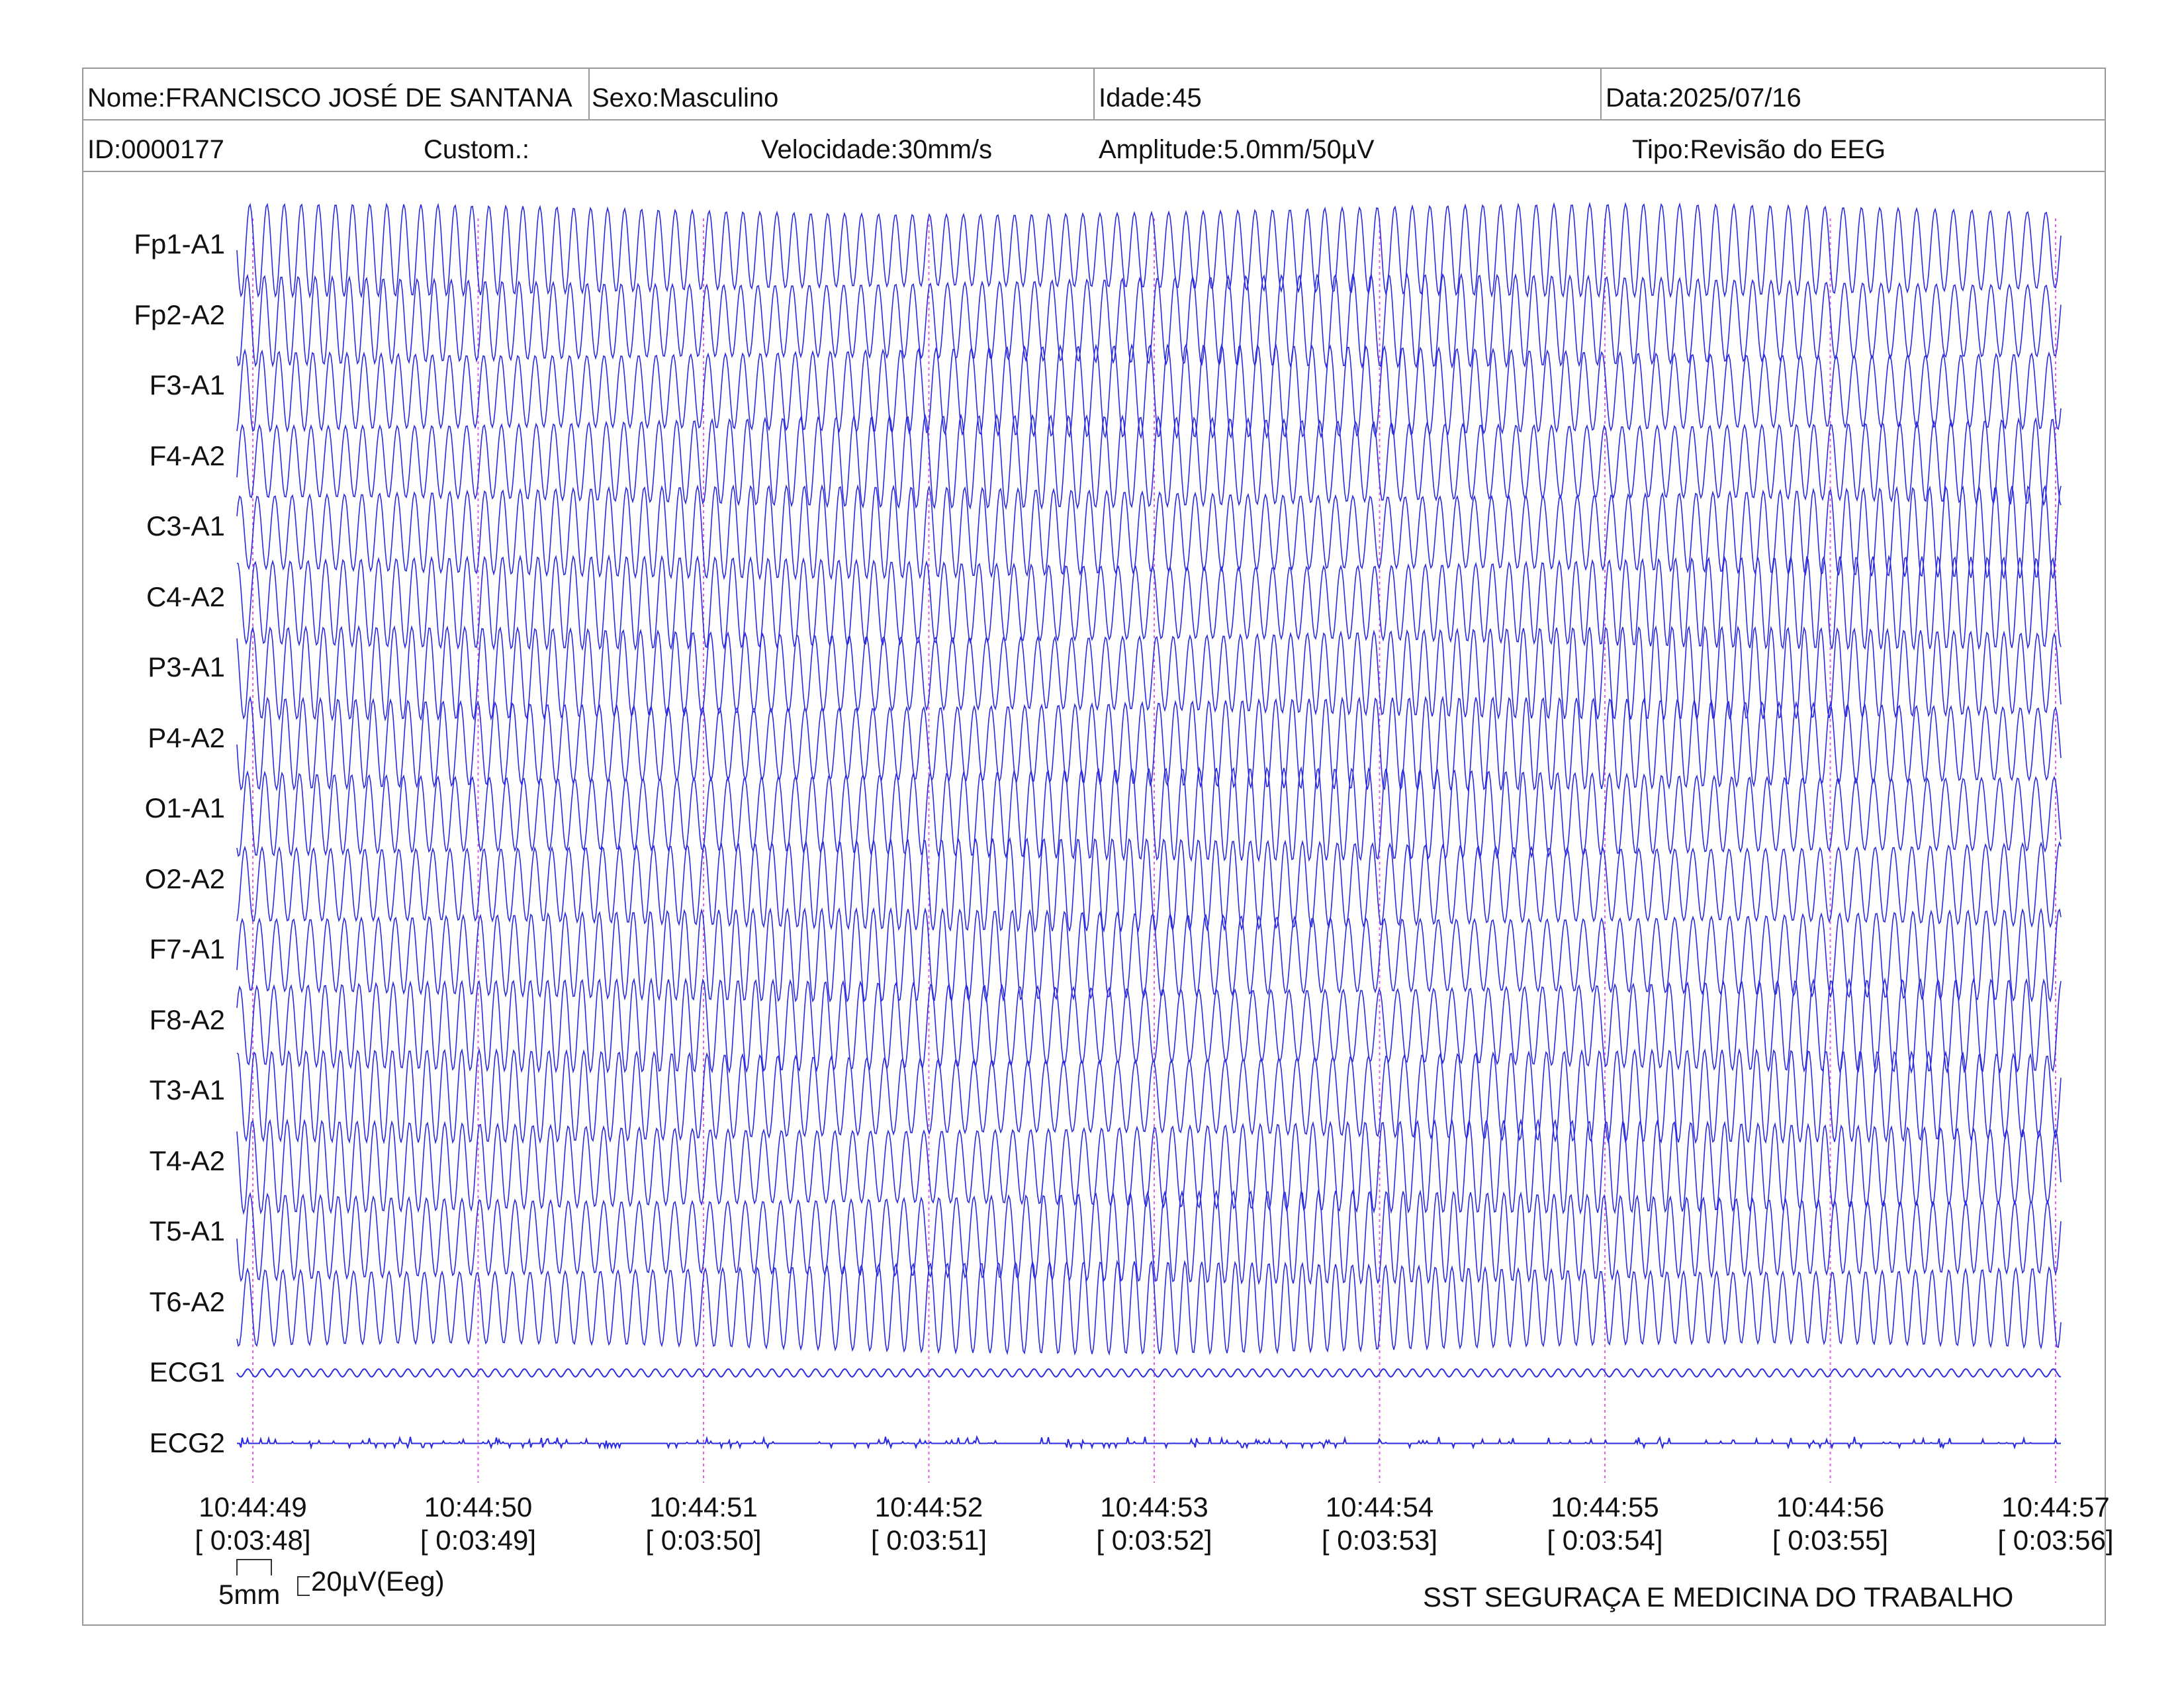 This screenshot has width=2184, height=1688. I want to click on header-divider, so click(1094, 119).